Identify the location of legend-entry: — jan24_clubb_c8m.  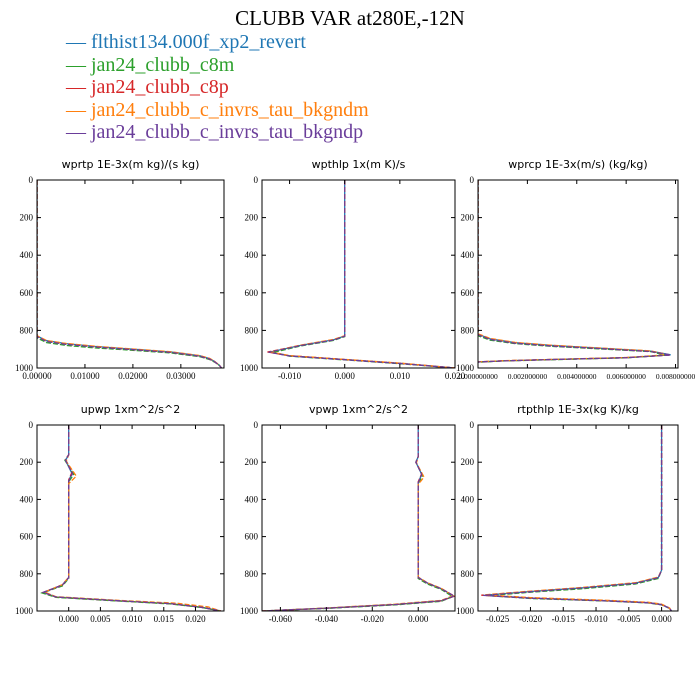
(150, 64).